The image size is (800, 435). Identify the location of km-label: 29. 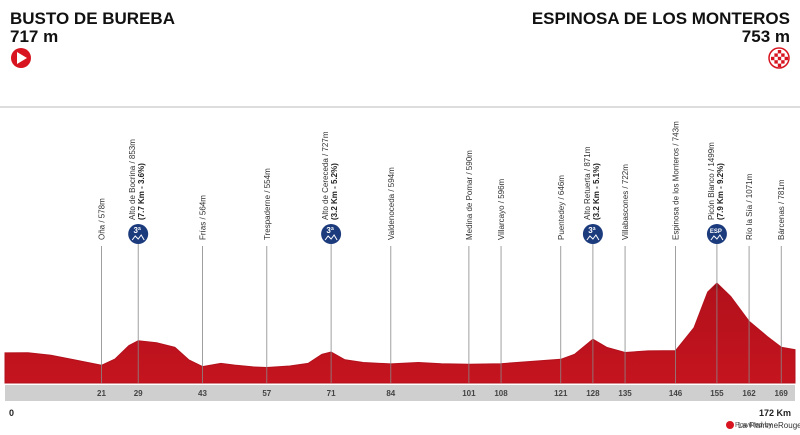
(138, 393).